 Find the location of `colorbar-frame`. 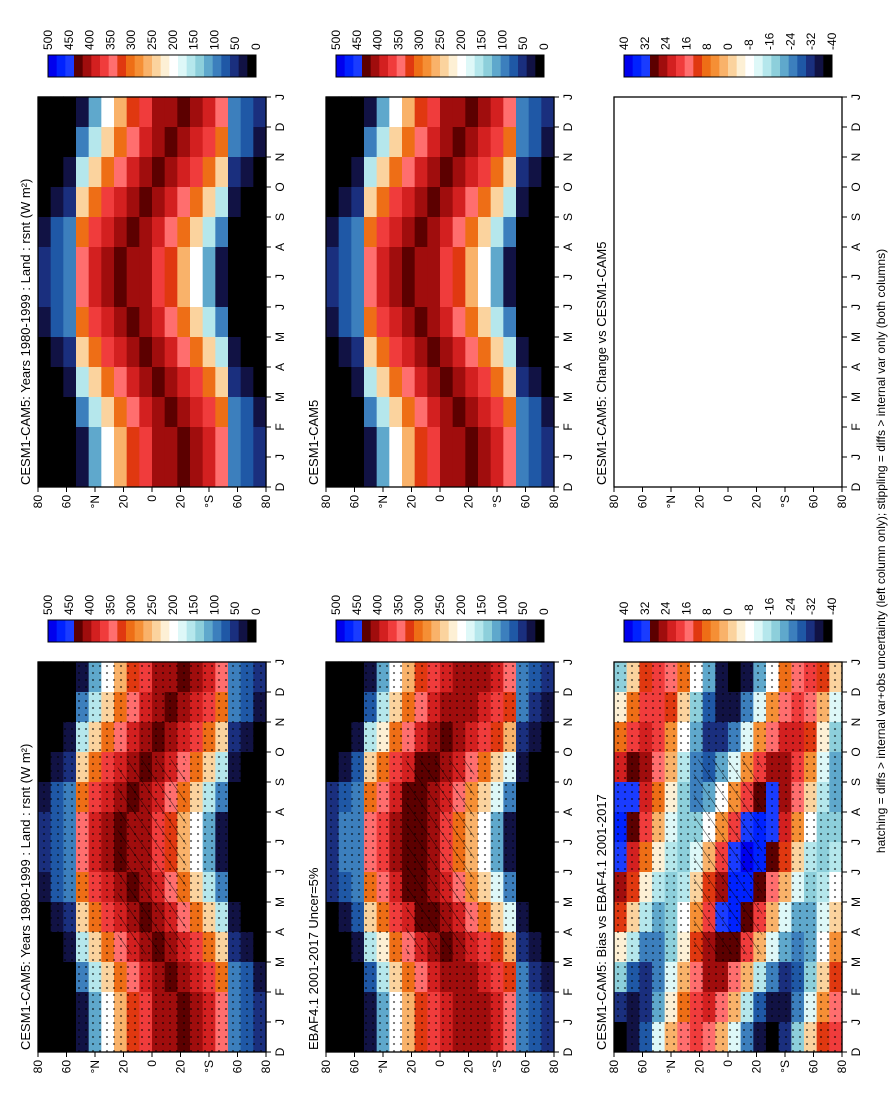

colorbar-frame is located at coordinates (728, 631).